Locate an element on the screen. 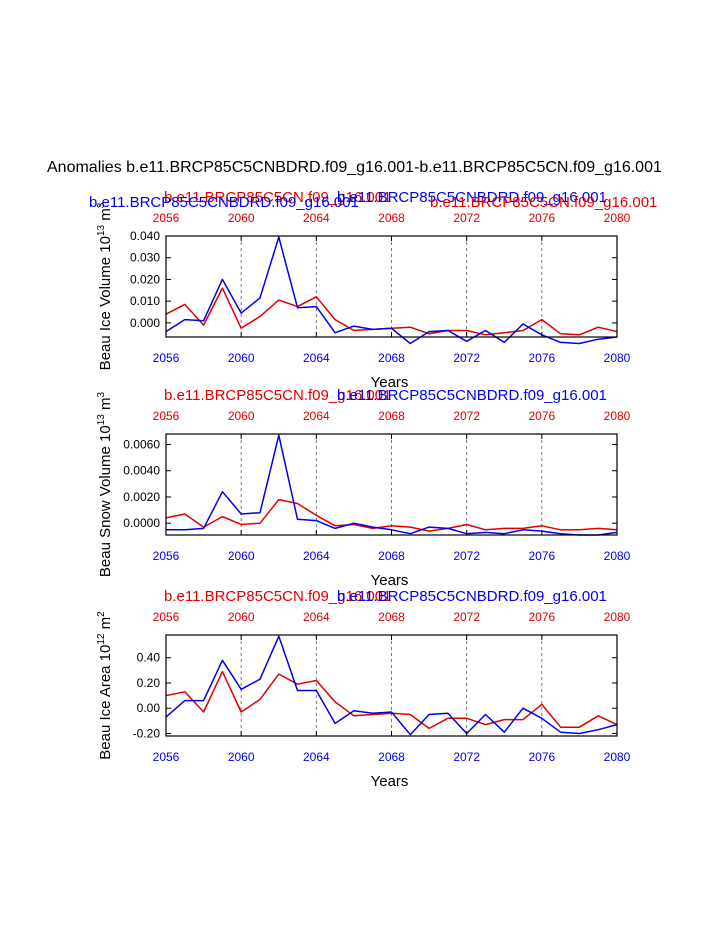  y-tick-label: 0.00 is located at coordinates (149, 708).